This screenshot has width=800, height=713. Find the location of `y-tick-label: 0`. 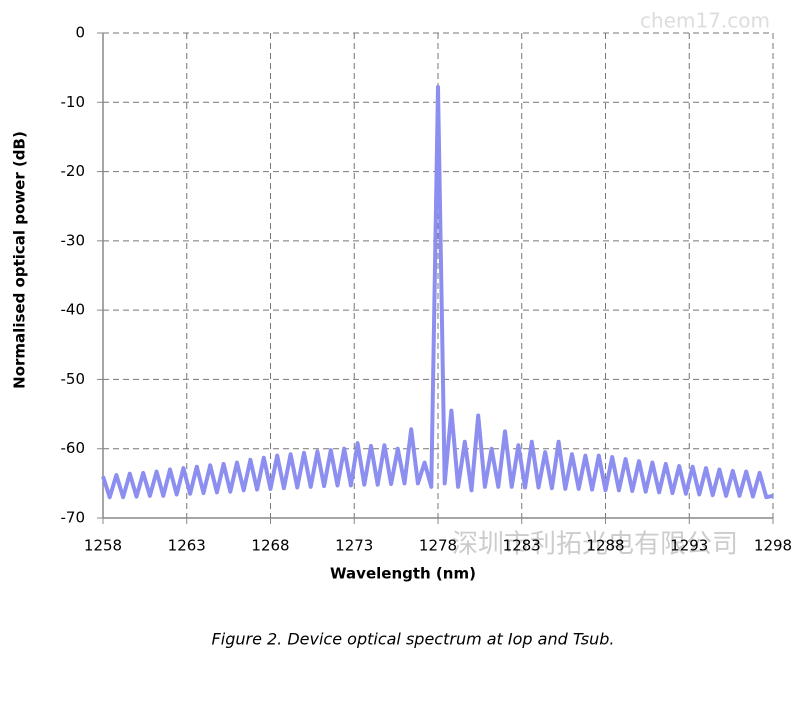

y-tick-label: 0 is located at coordinates (80, 33).